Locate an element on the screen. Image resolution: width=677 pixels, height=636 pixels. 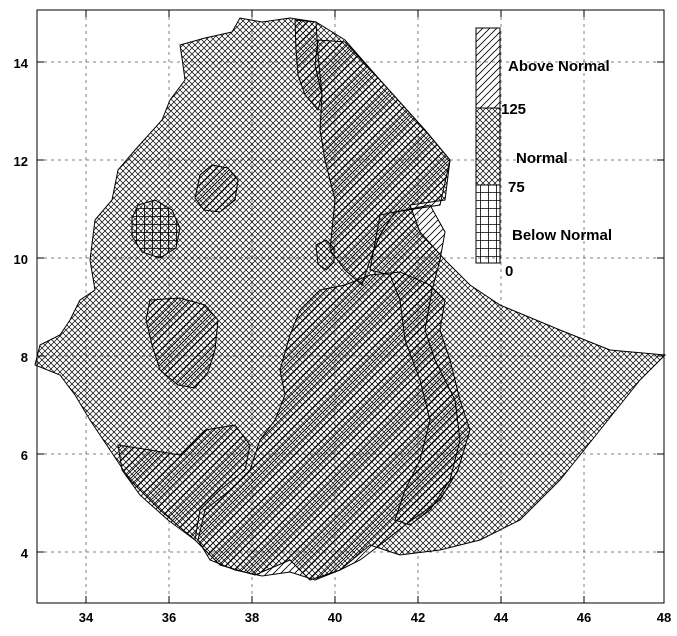
above-normal-north is located at coordinates (308, 65).